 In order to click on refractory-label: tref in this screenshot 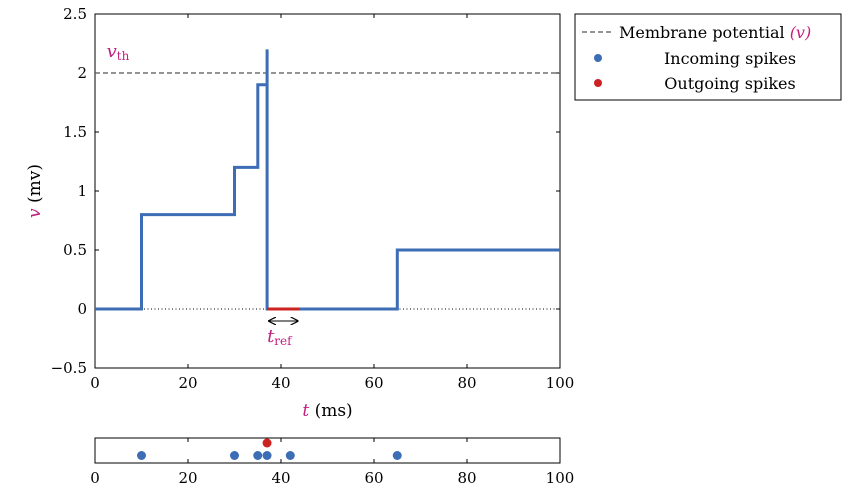, I will do `click(280, 337)`.